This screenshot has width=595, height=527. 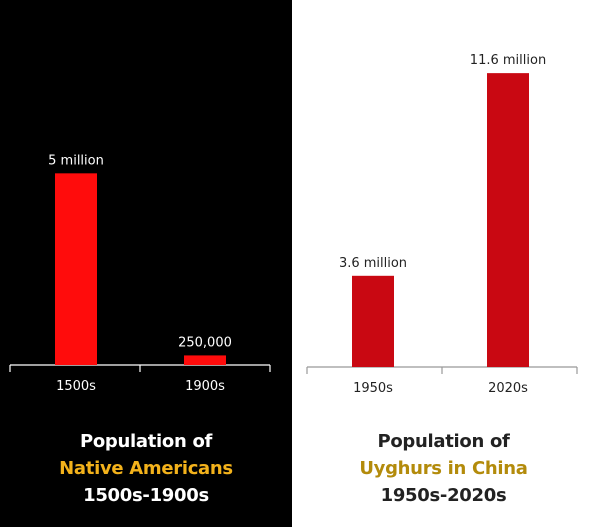 I want to click on caption-highlight: Uyghurs in China, so click(x=443, y=468).